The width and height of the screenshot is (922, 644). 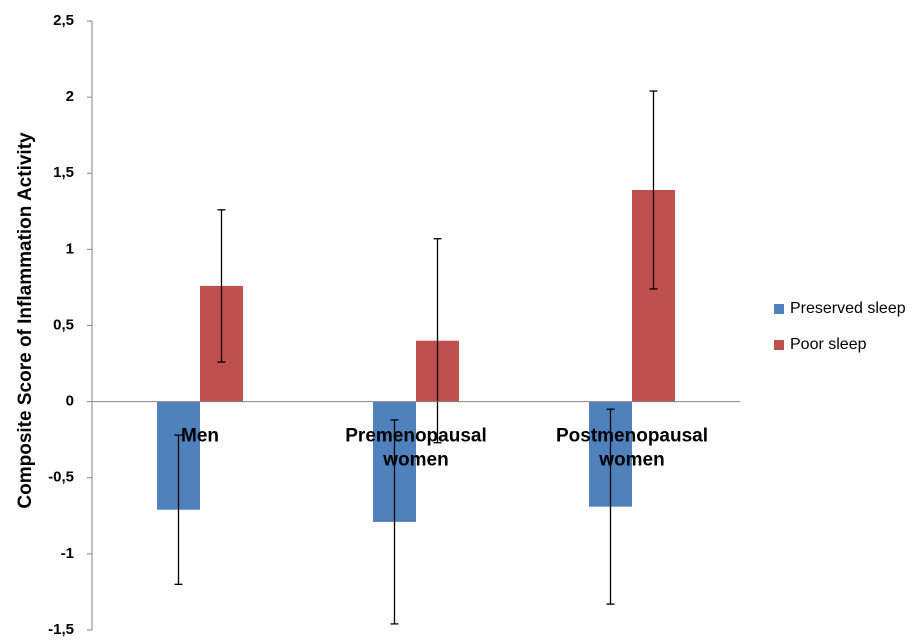 What do you see at coordinates (70, 401) in the screenshot?
I see `y-tick-label: 0` at bounding box center [70, 401].